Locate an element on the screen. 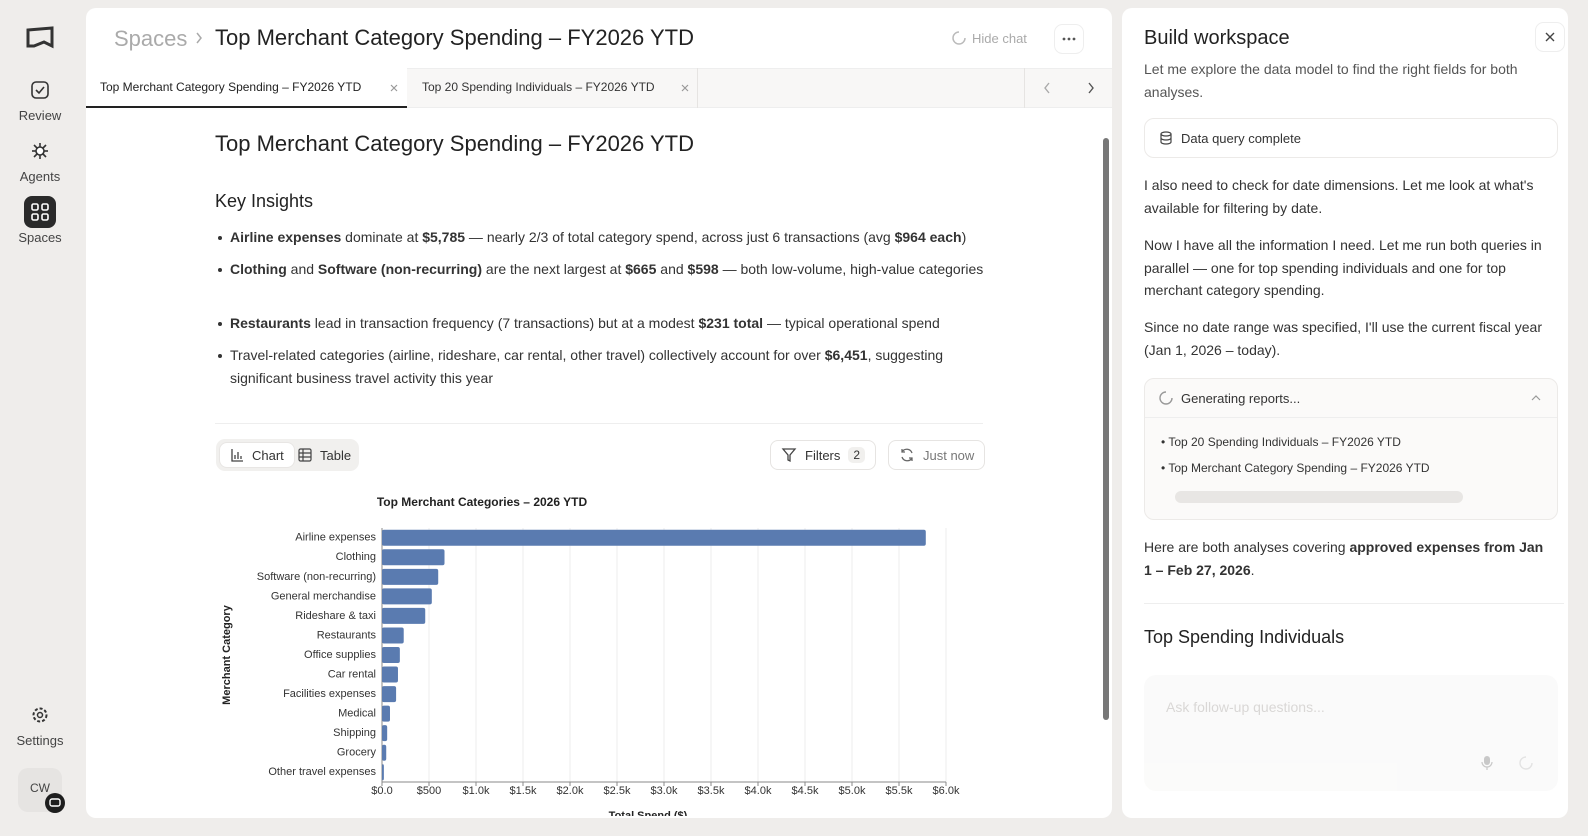 Image resolution: width=1588 pixels, height=836 pixels. x-tick-label: $5.5k is located at coordinates (899, 791).